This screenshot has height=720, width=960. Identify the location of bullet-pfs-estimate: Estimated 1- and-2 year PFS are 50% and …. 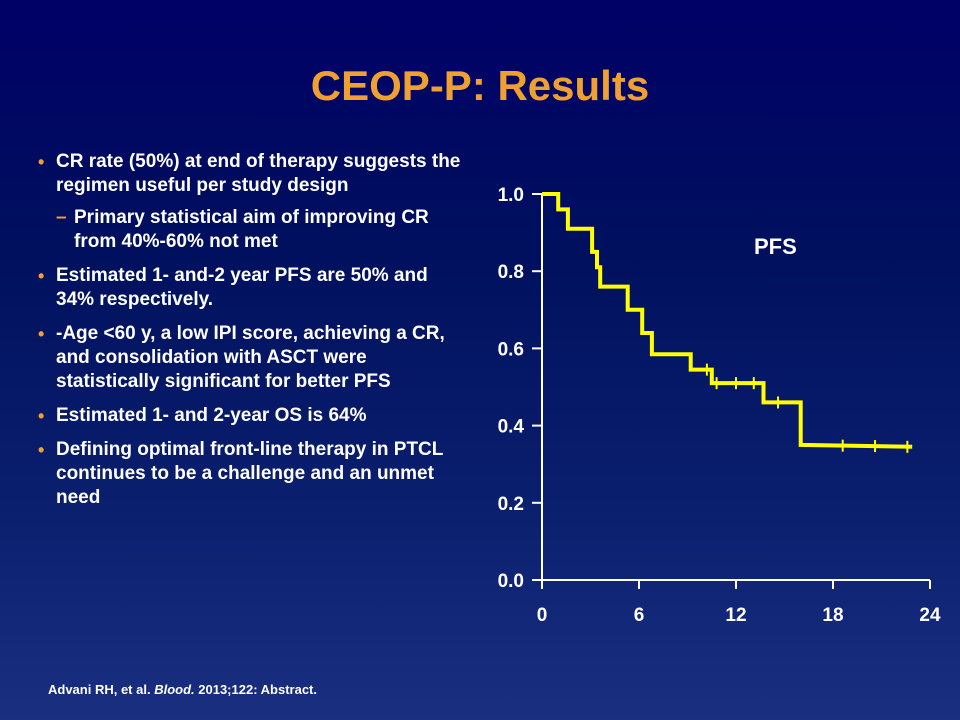
(251, 288).